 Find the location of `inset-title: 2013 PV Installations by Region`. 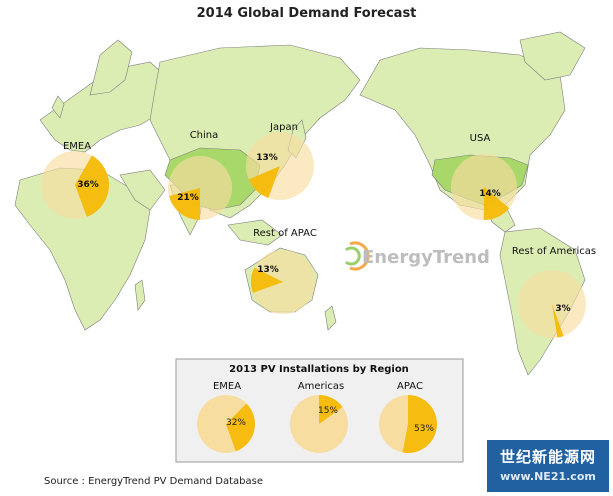

inset-title: 2013 PV Installations by Region is located at coordinates (319, 369).